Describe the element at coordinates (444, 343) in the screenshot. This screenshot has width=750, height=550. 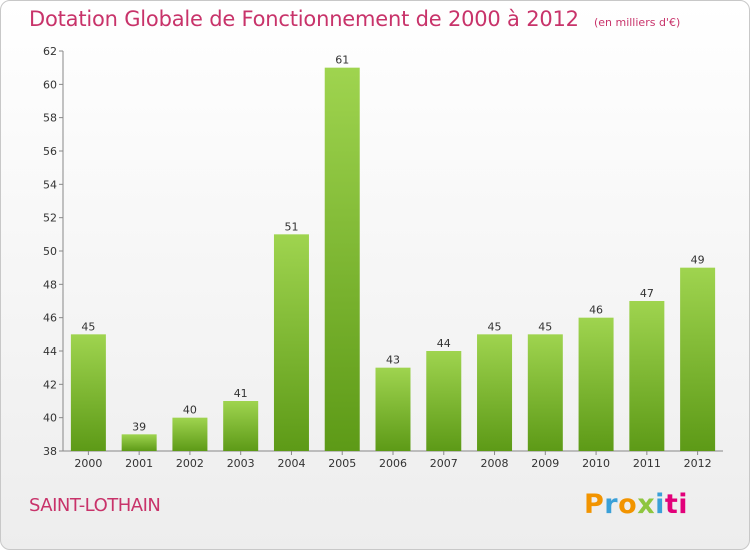
I see `value-label: 44` at that location.